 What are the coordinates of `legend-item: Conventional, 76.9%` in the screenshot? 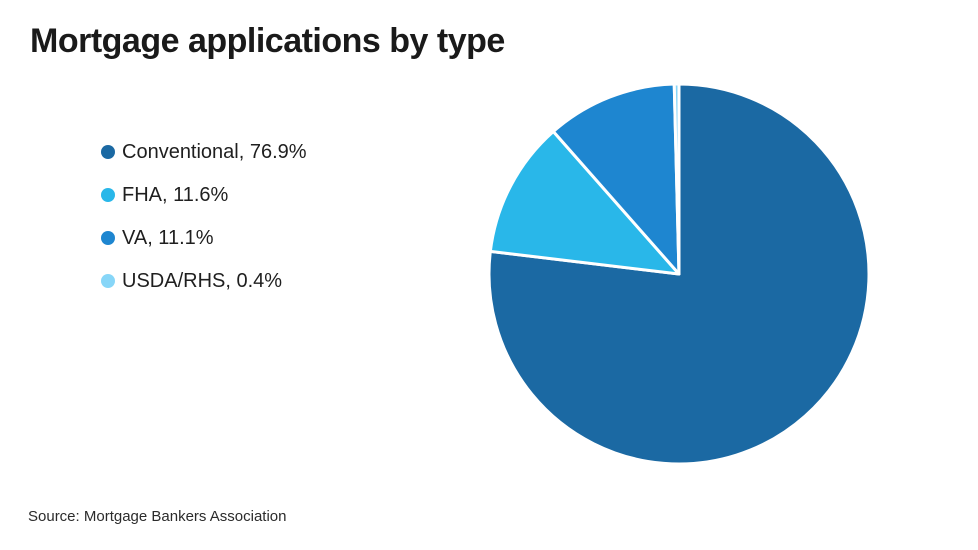 It's located at (204, 152).